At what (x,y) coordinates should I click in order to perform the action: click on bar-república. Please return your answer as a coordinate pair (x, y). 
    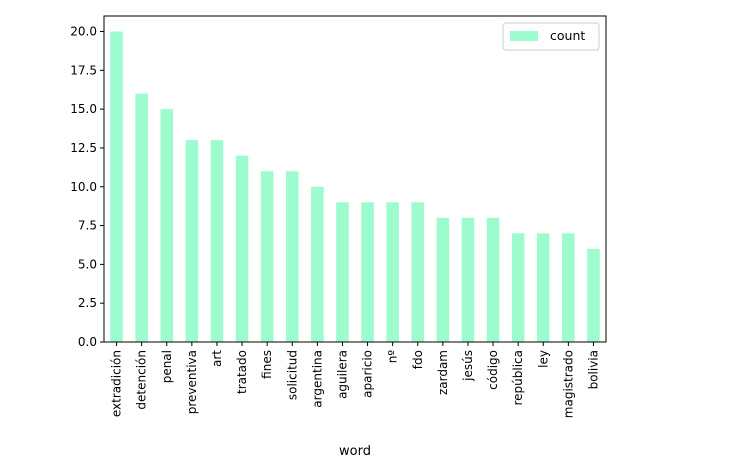
    Looking at the image, I should click on (518, 287).